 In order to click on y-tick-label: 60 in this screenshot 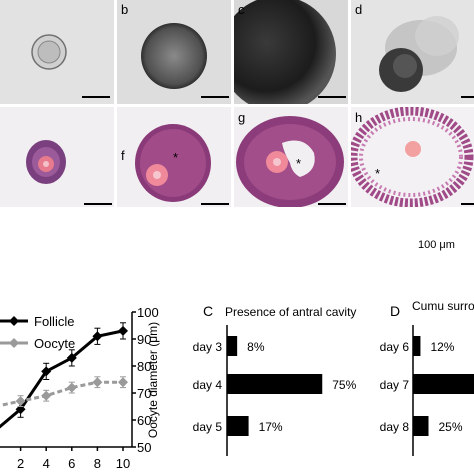, I will do `click(144, 420)`.